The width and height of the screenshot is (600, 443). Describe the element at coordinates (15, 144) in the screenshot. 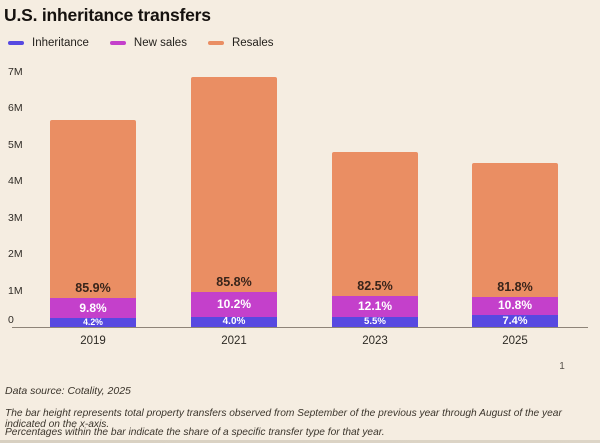

I see `y-axis-tick-label: 5M` at that location.